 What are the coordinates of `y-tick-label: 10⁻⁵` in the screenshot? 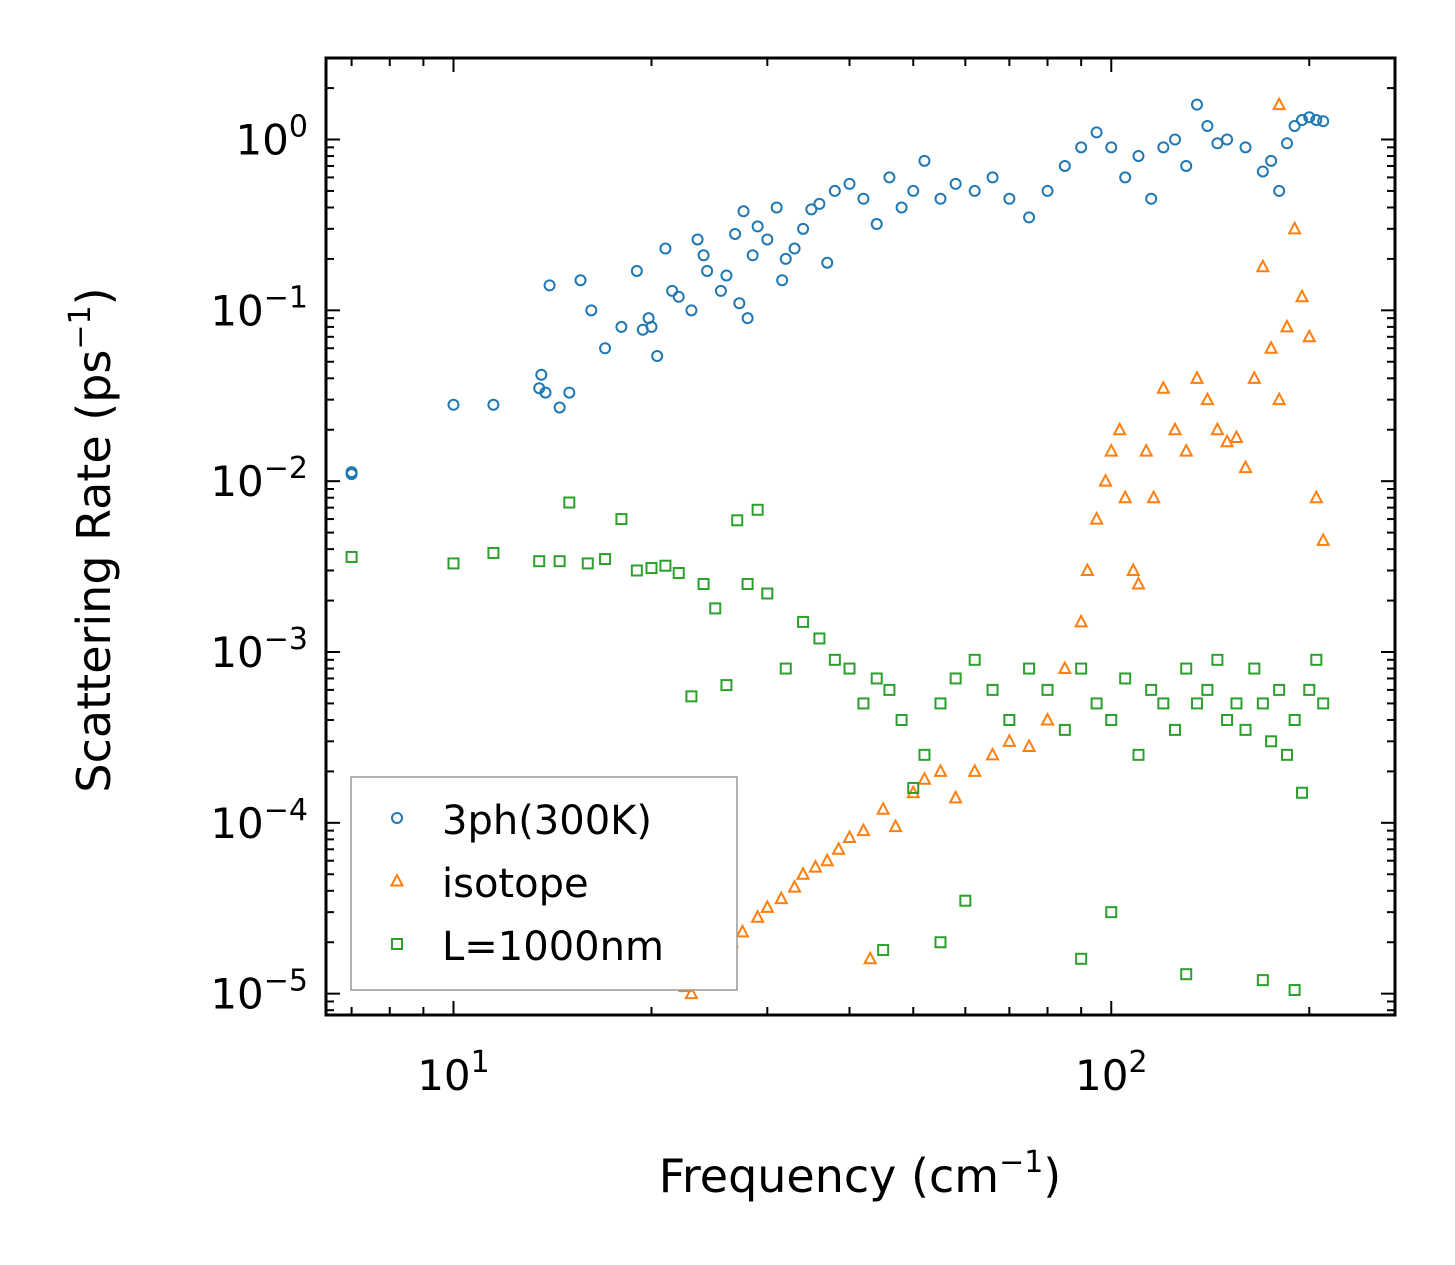 It's located at (259, 991).